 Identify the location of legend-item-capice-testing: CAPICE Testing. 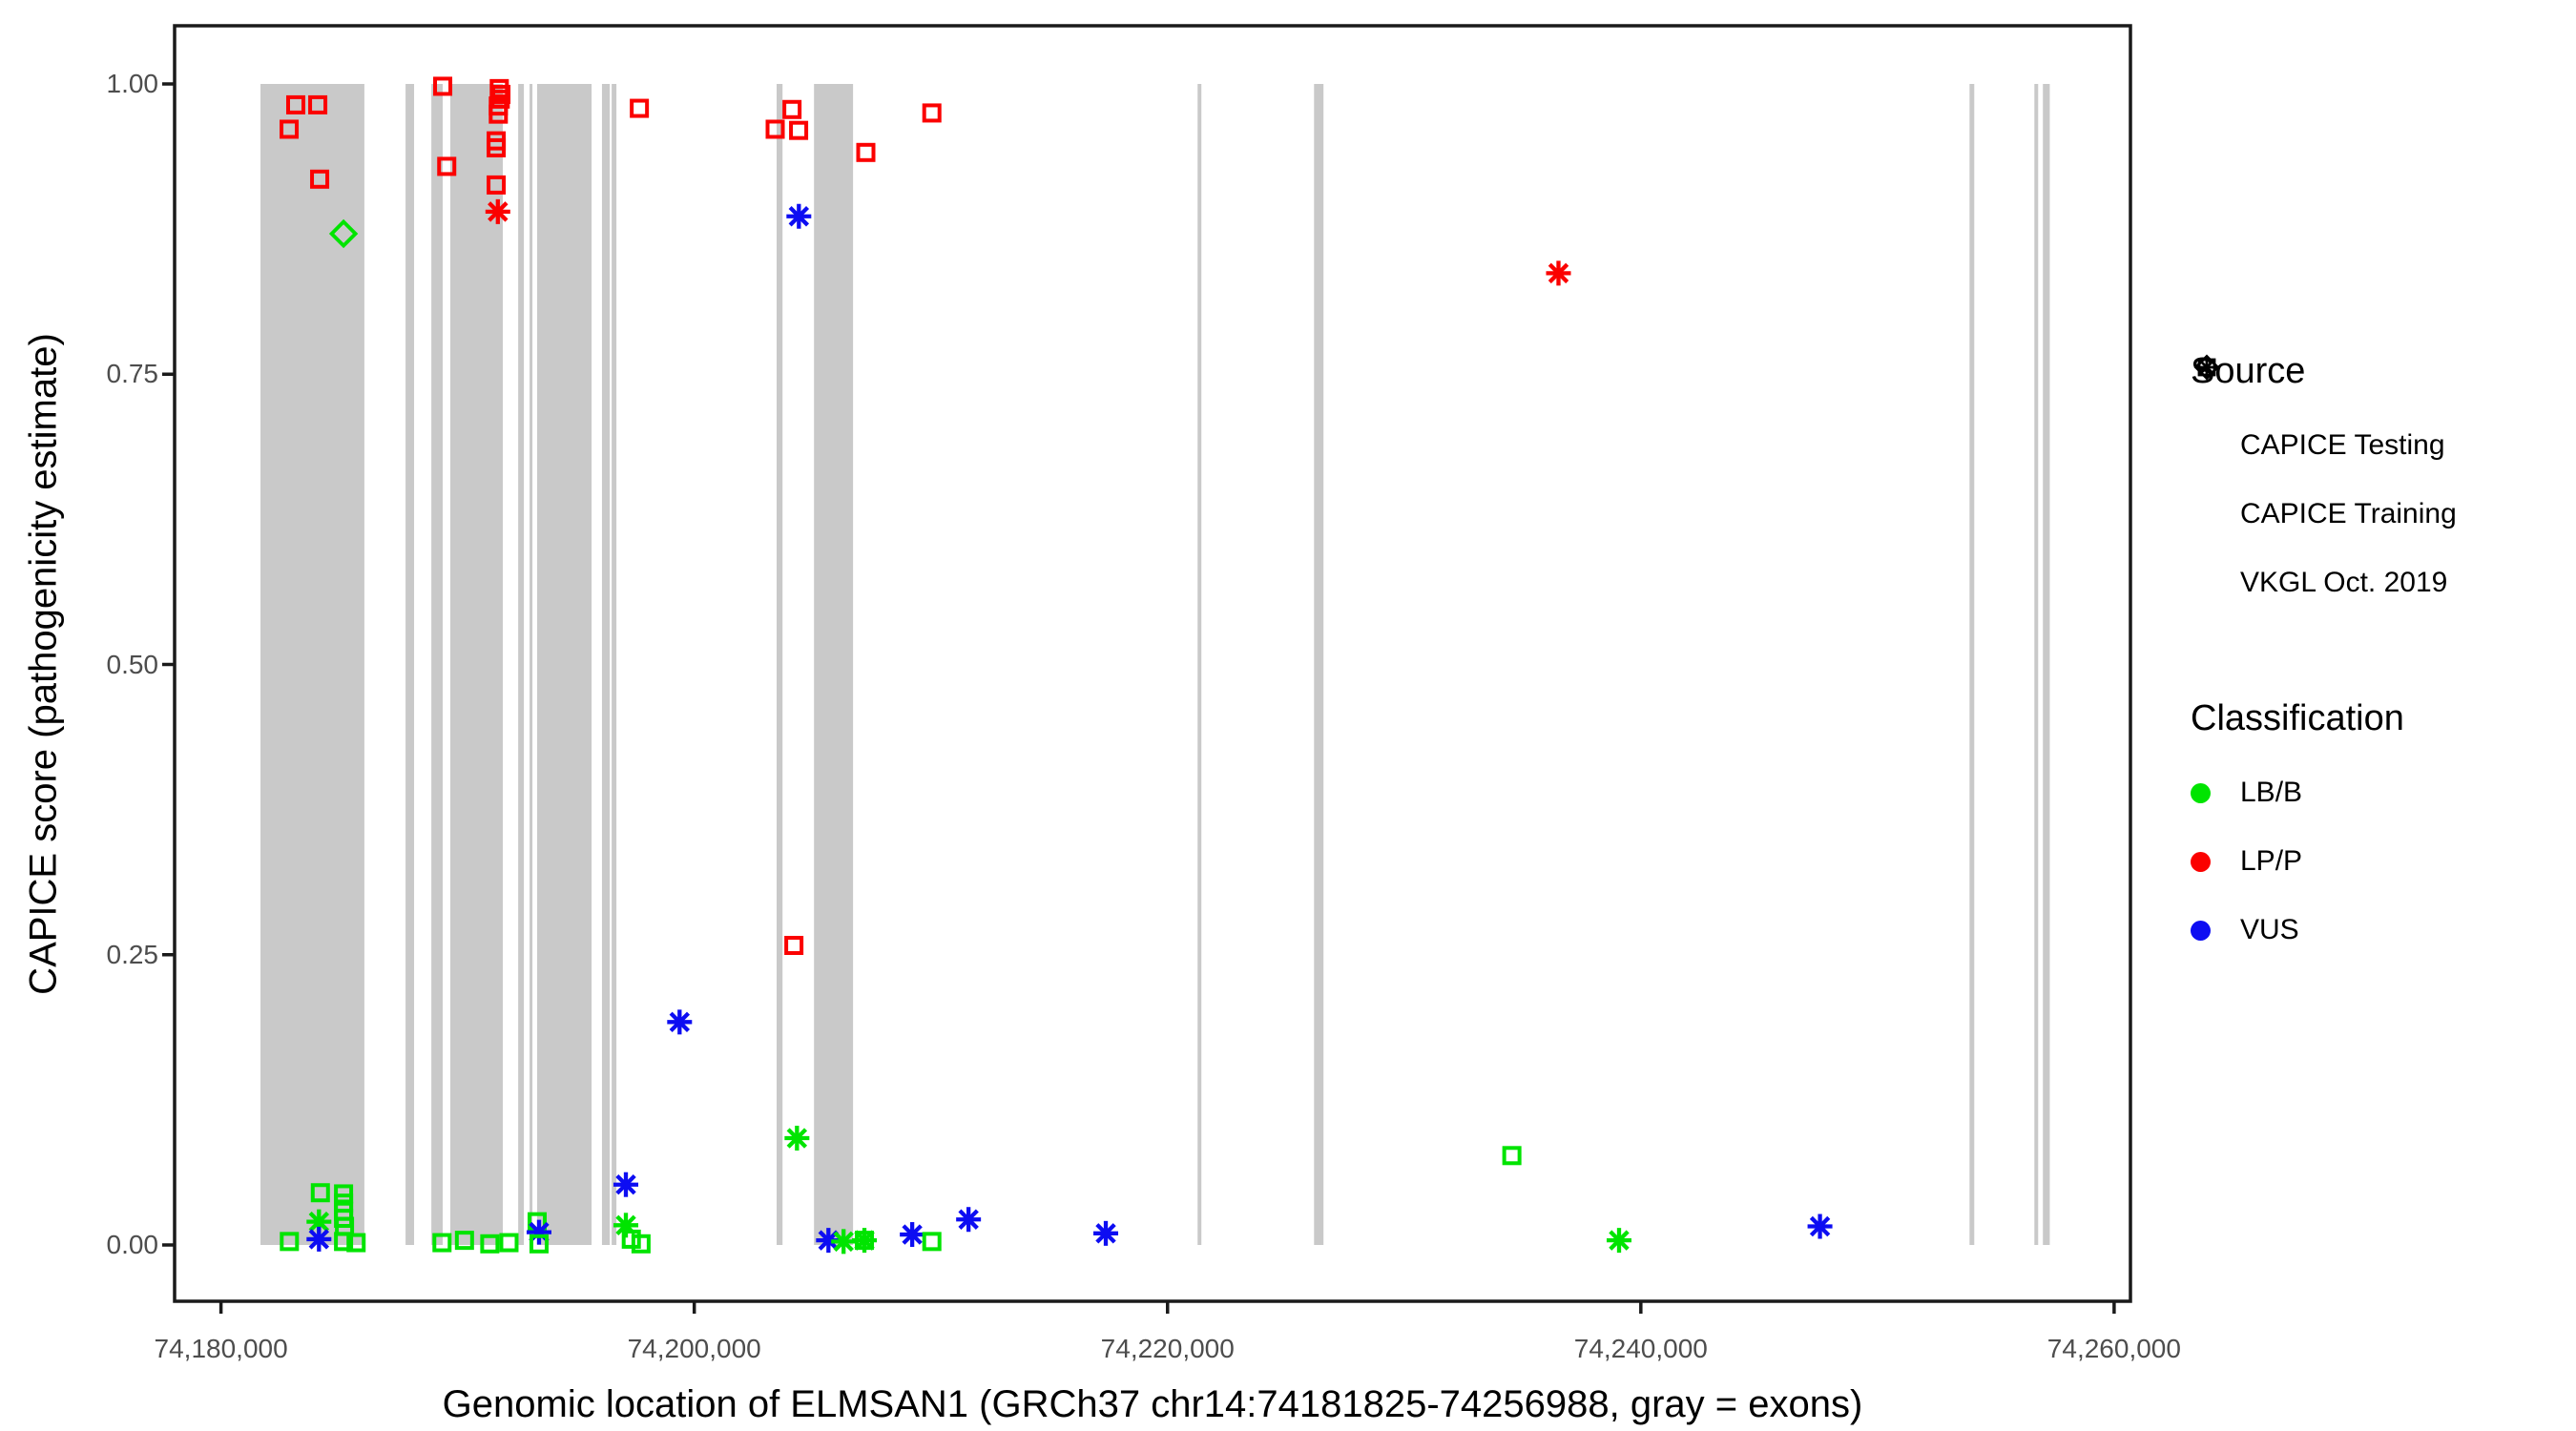
(2381, 417).